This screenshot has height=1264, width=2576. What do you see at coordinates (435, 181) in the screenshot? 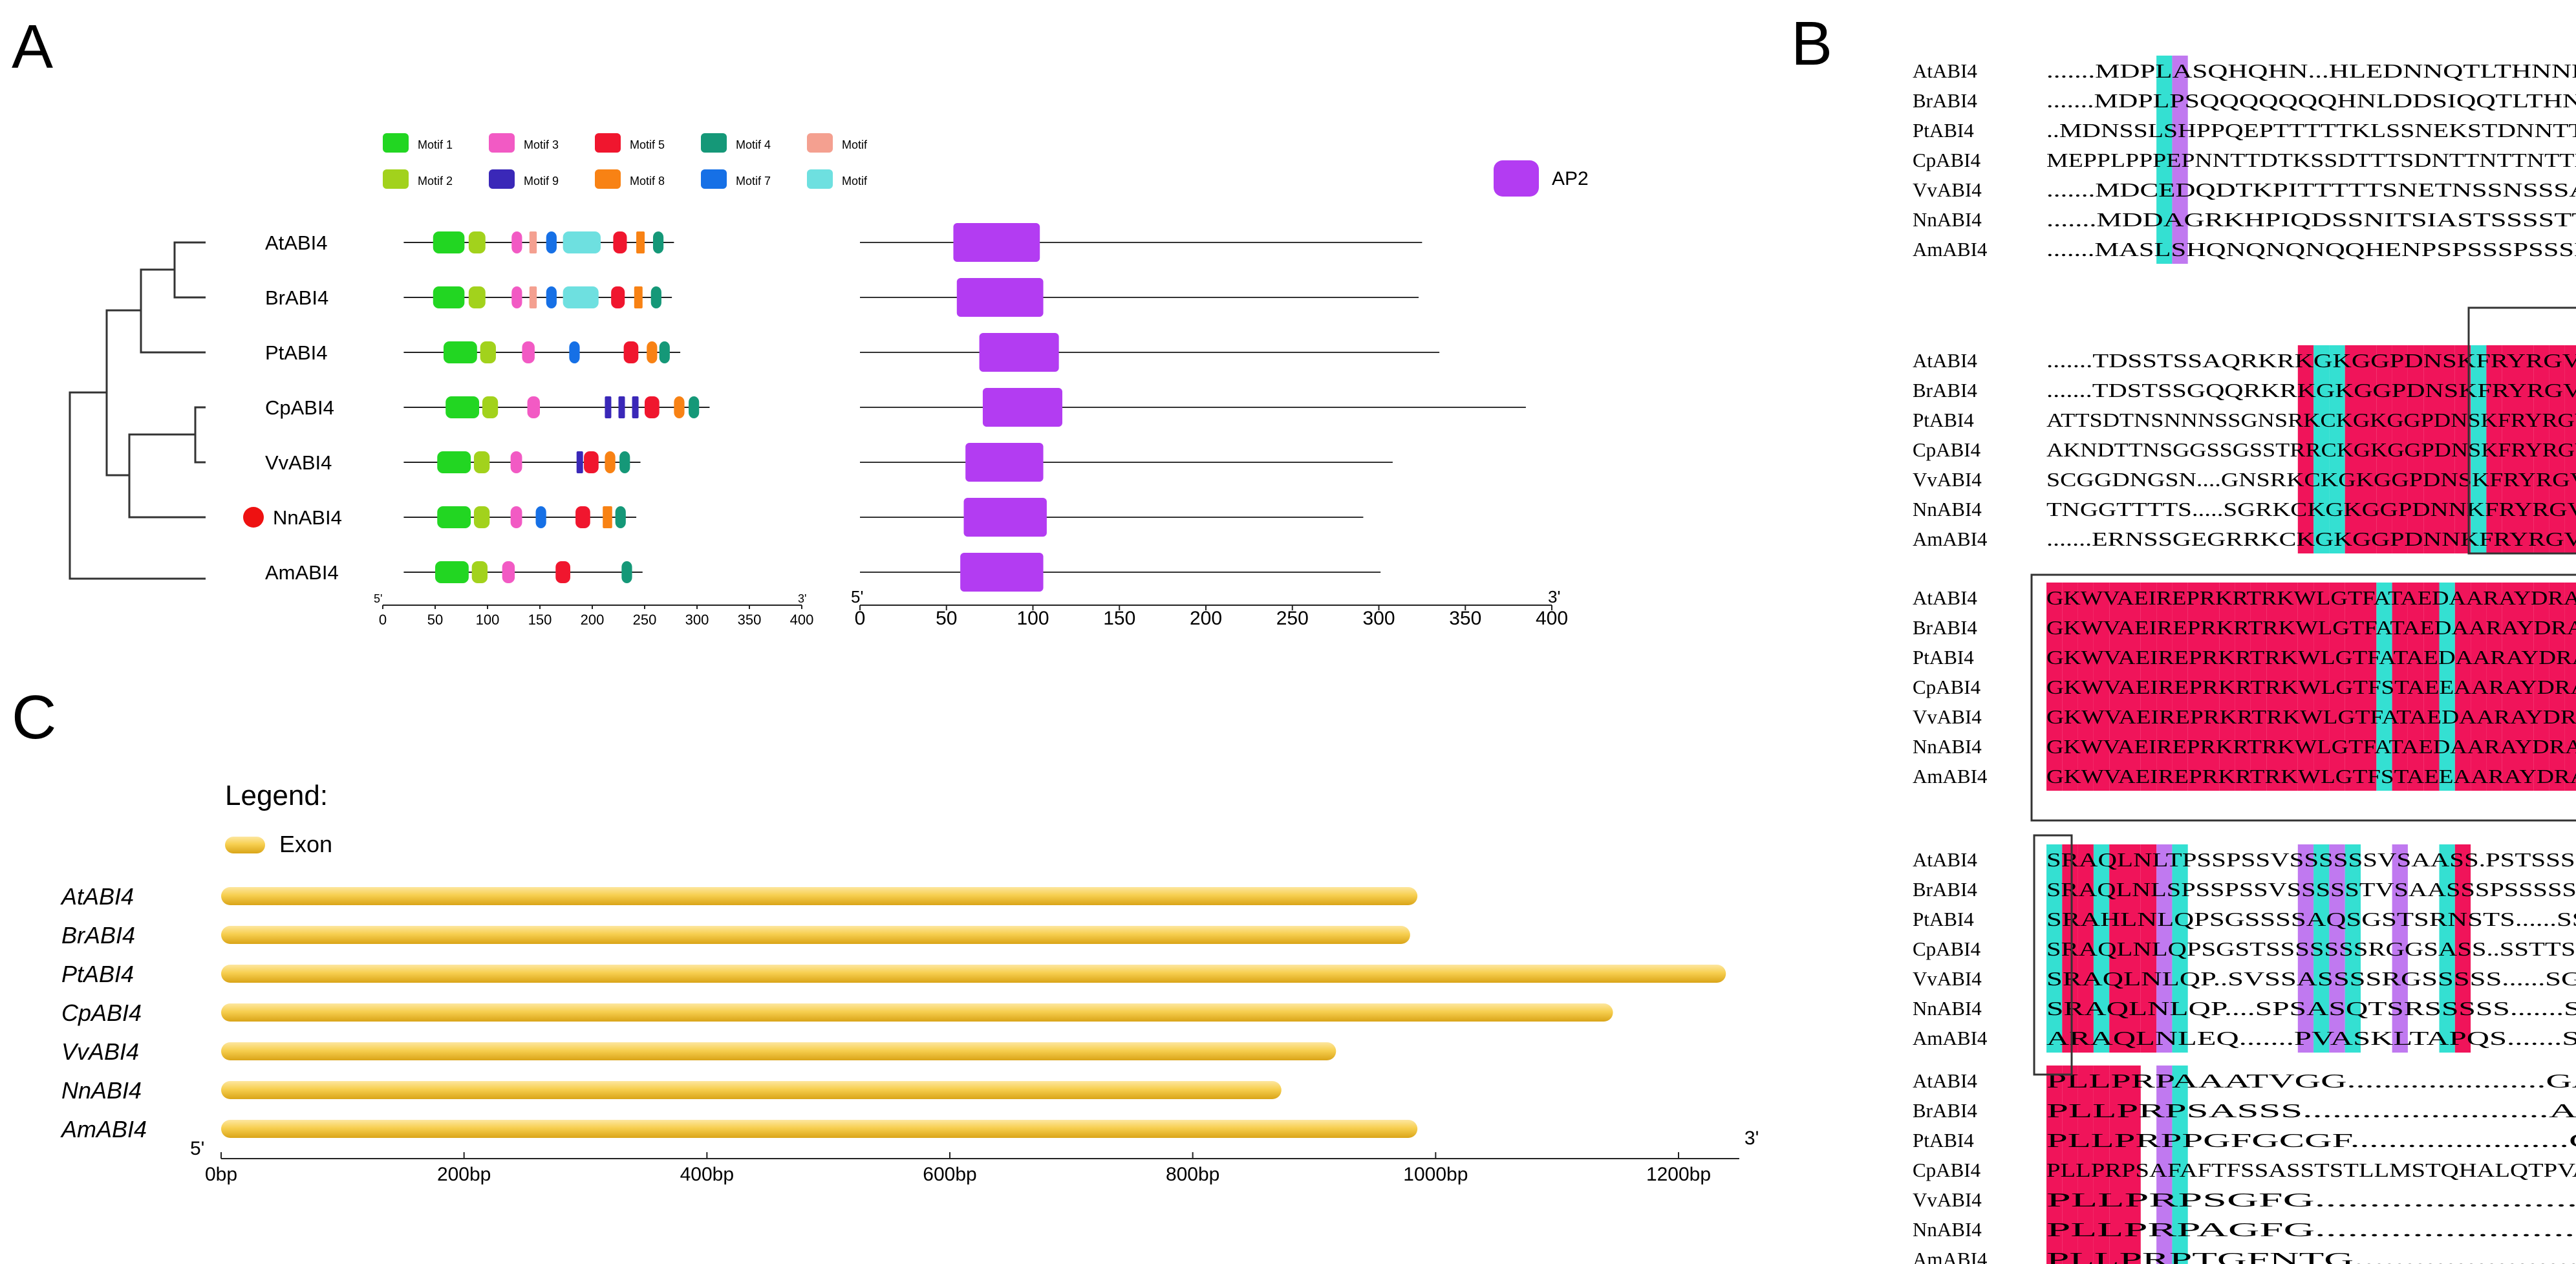
I see `motif-legend-label: Motif 2` at bounding box center [435, 181].